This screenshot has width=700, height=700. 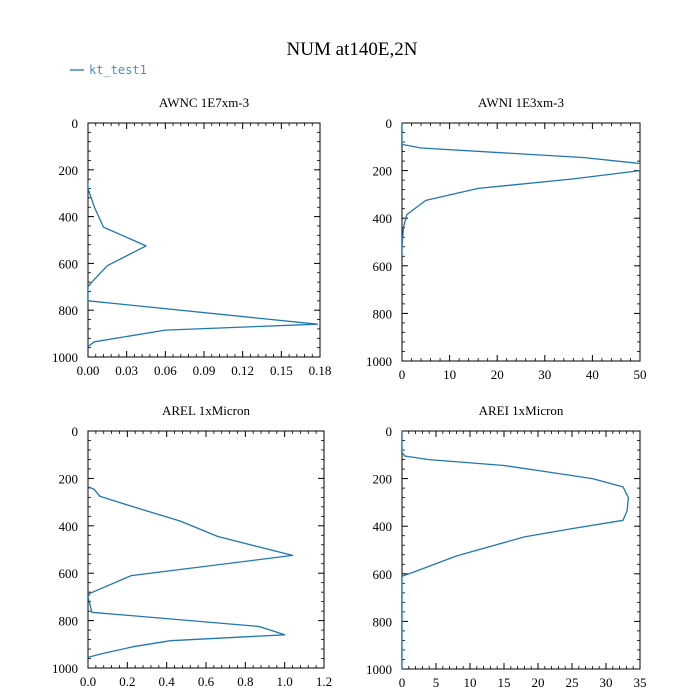 What do you see at coordinates (572, 682) in the screenshot?
I see `x-tick-label: 25` at bounding box center [572, 682].